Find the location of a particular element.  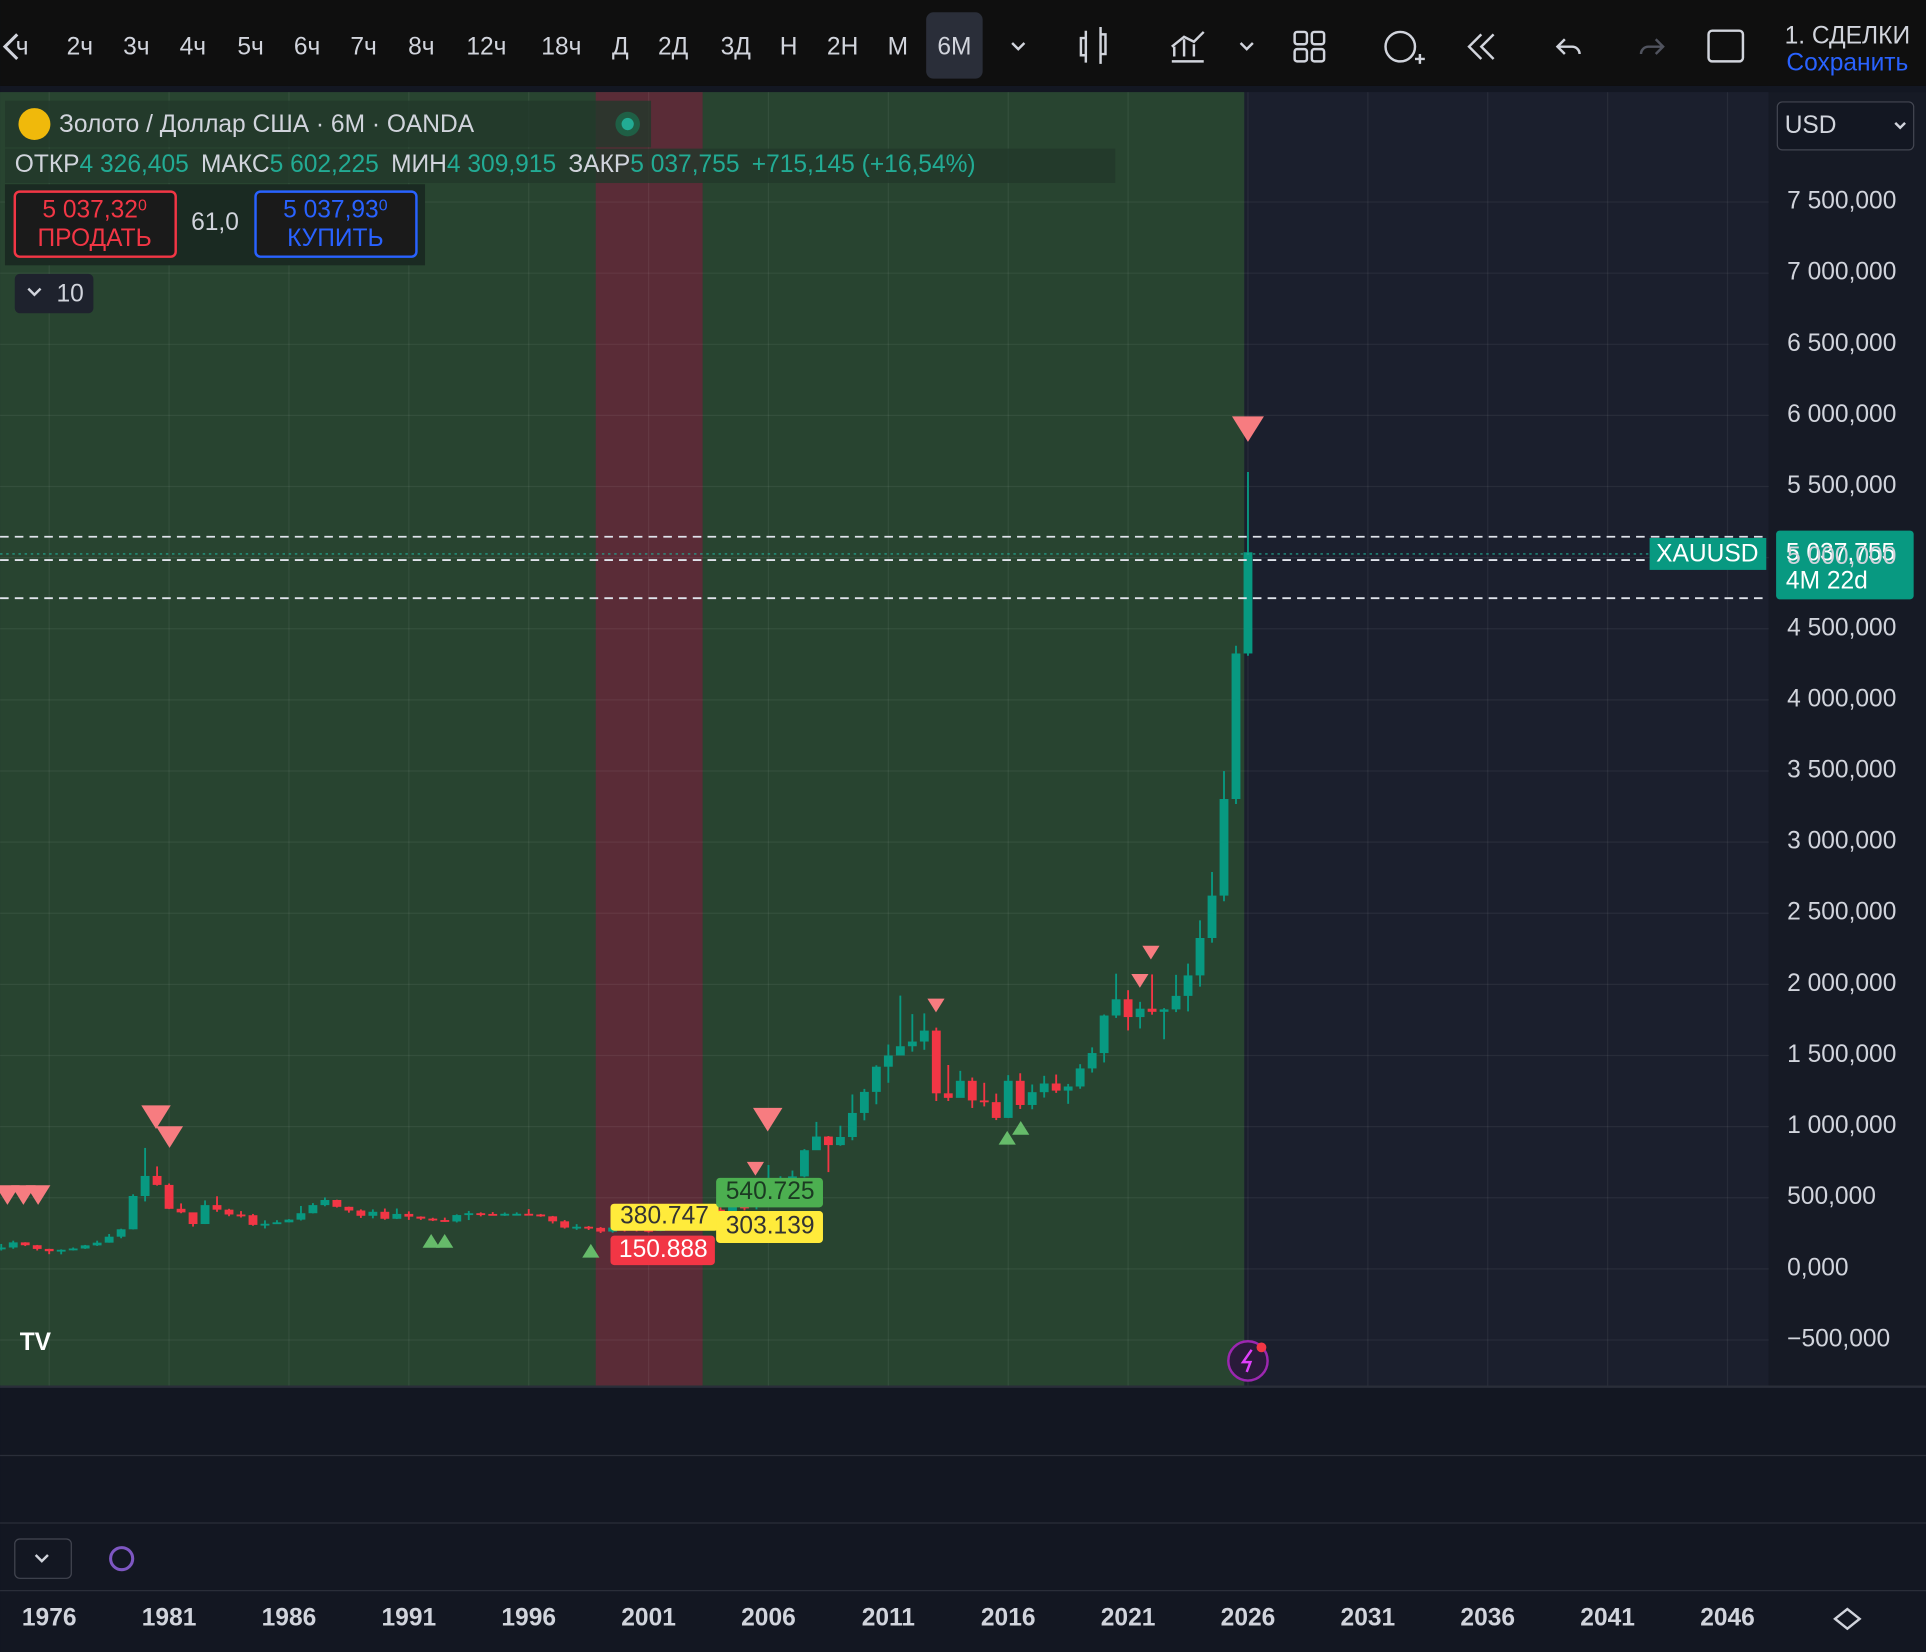

undo-icon is located at coordinates (1568, 46).